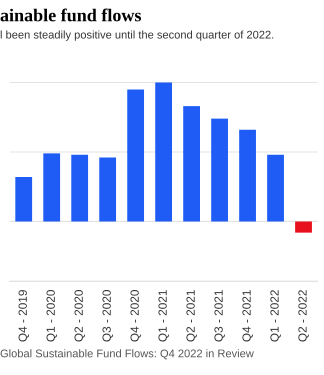  Describe the element at coordinates (219, 316) in the screenshot. I see `x-tick-label: Q3 - 2021` at that location.